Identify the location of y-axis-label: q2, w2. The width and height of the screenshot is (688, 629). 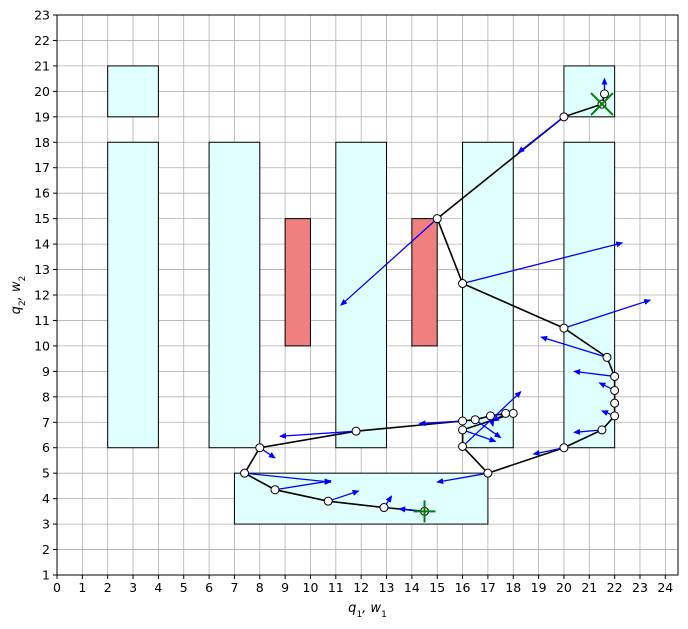
(18, 295).